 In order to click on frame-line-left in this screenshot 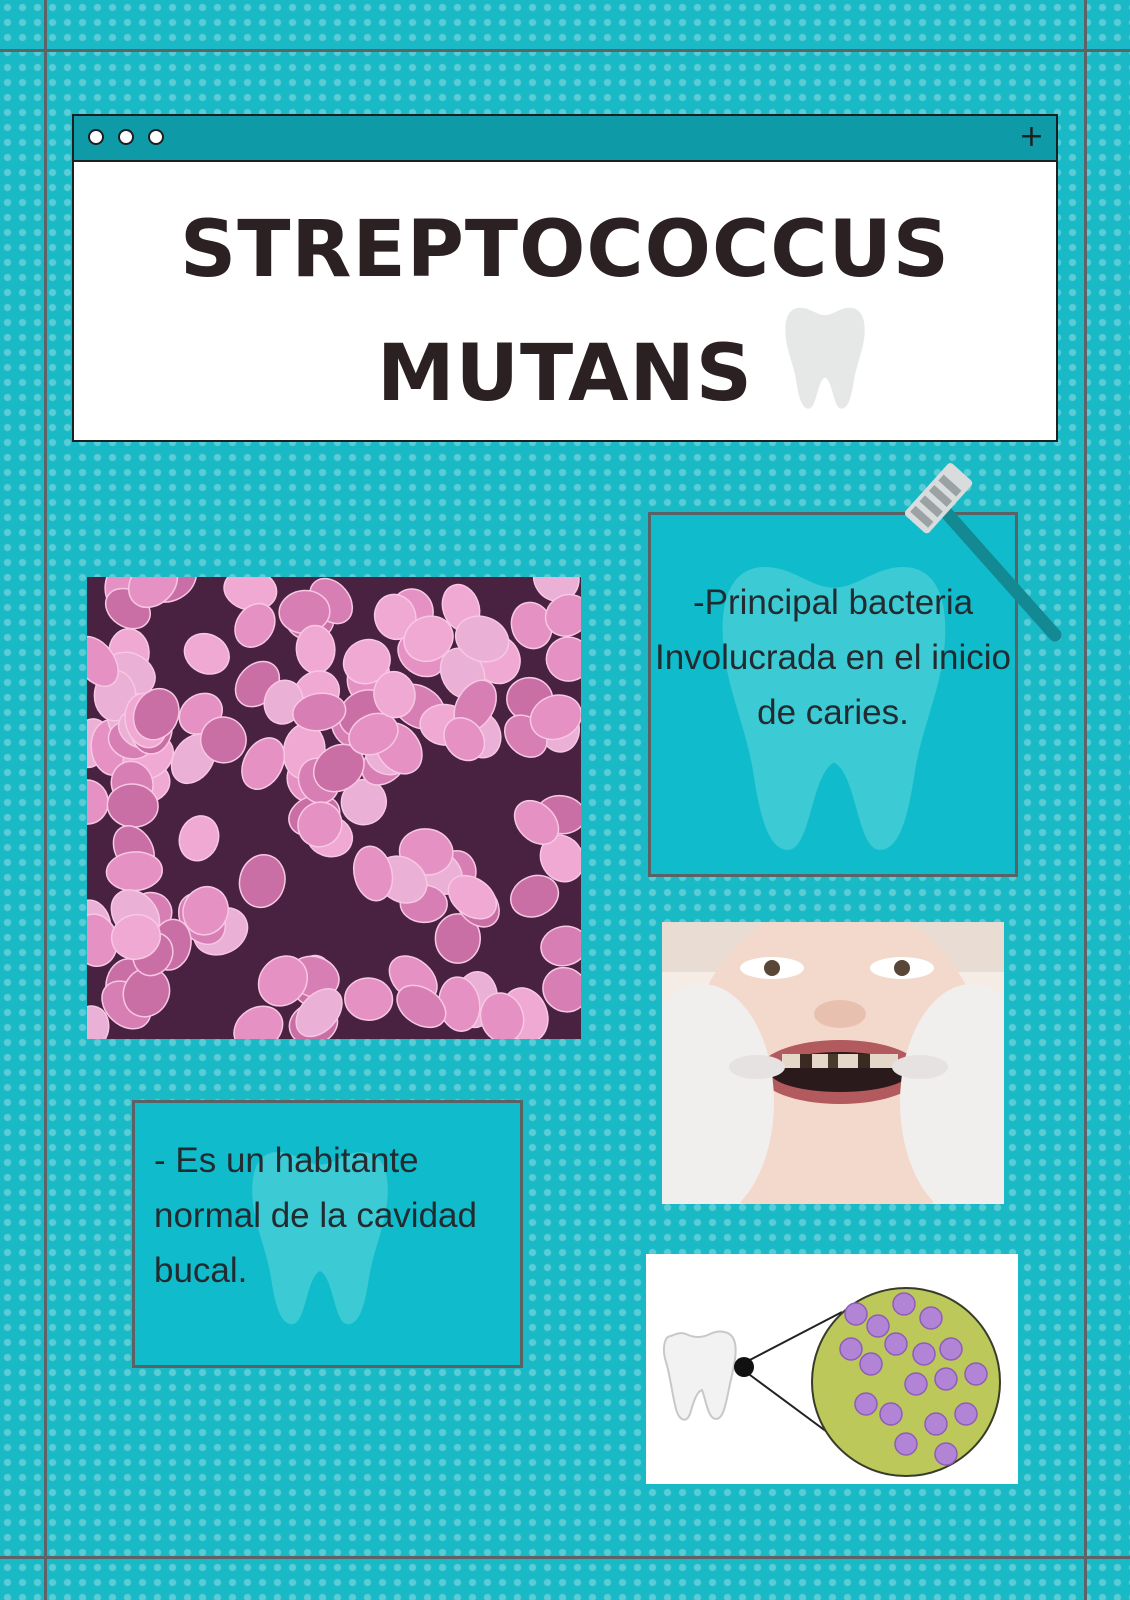, I will do `click(45, 800)`.